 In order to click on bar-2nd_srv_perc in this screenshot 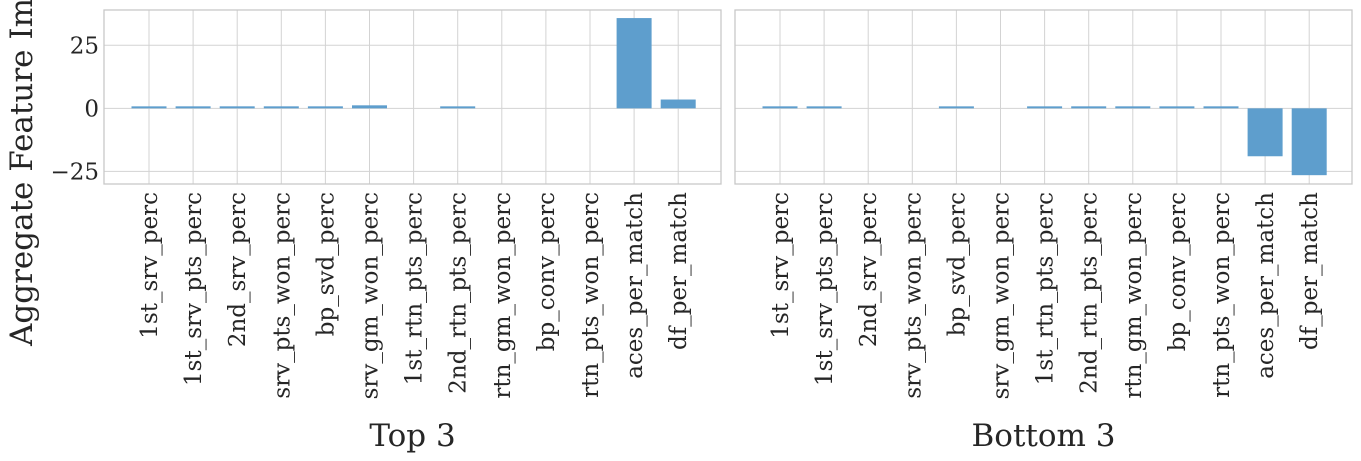, I will do `click(237, 107)`.